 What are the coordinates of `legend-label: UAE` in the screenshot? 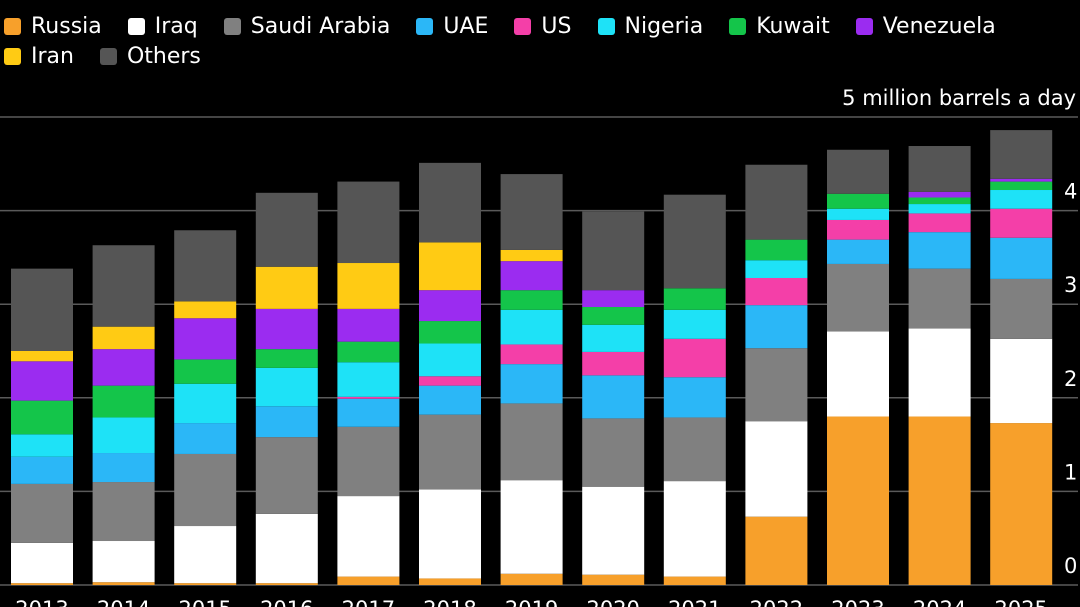 It's located at (466, 26).